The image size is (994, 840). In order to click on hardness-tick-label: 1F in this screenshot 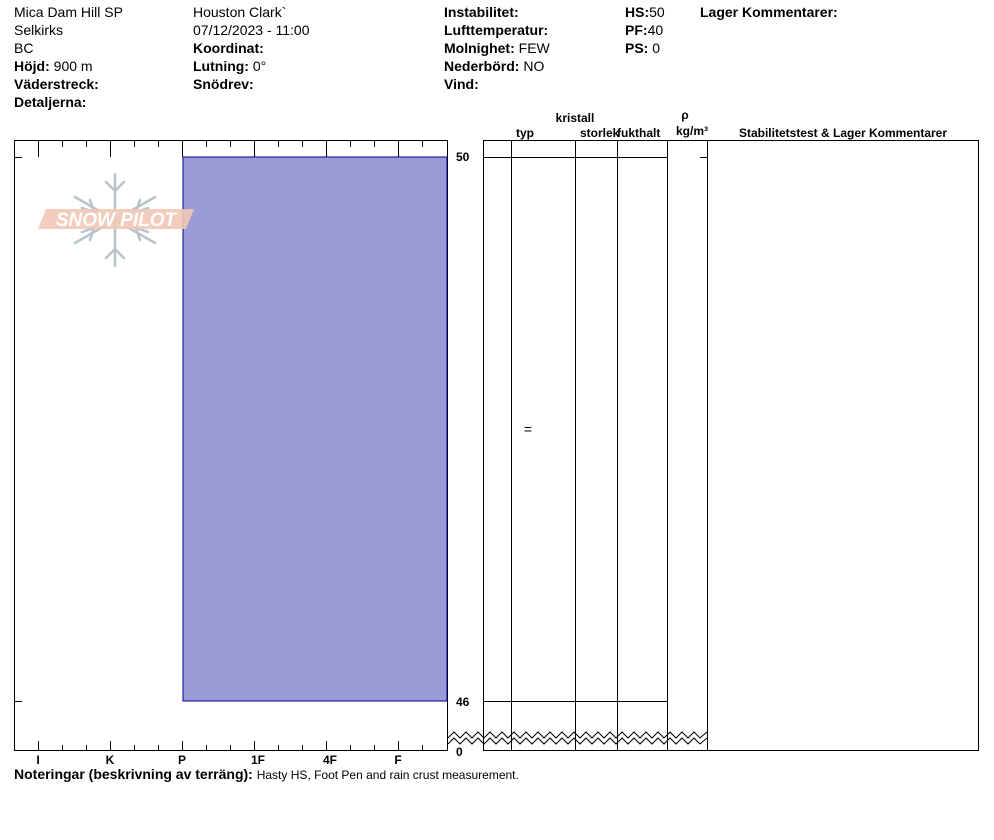, I will do `click(258, 760)`.